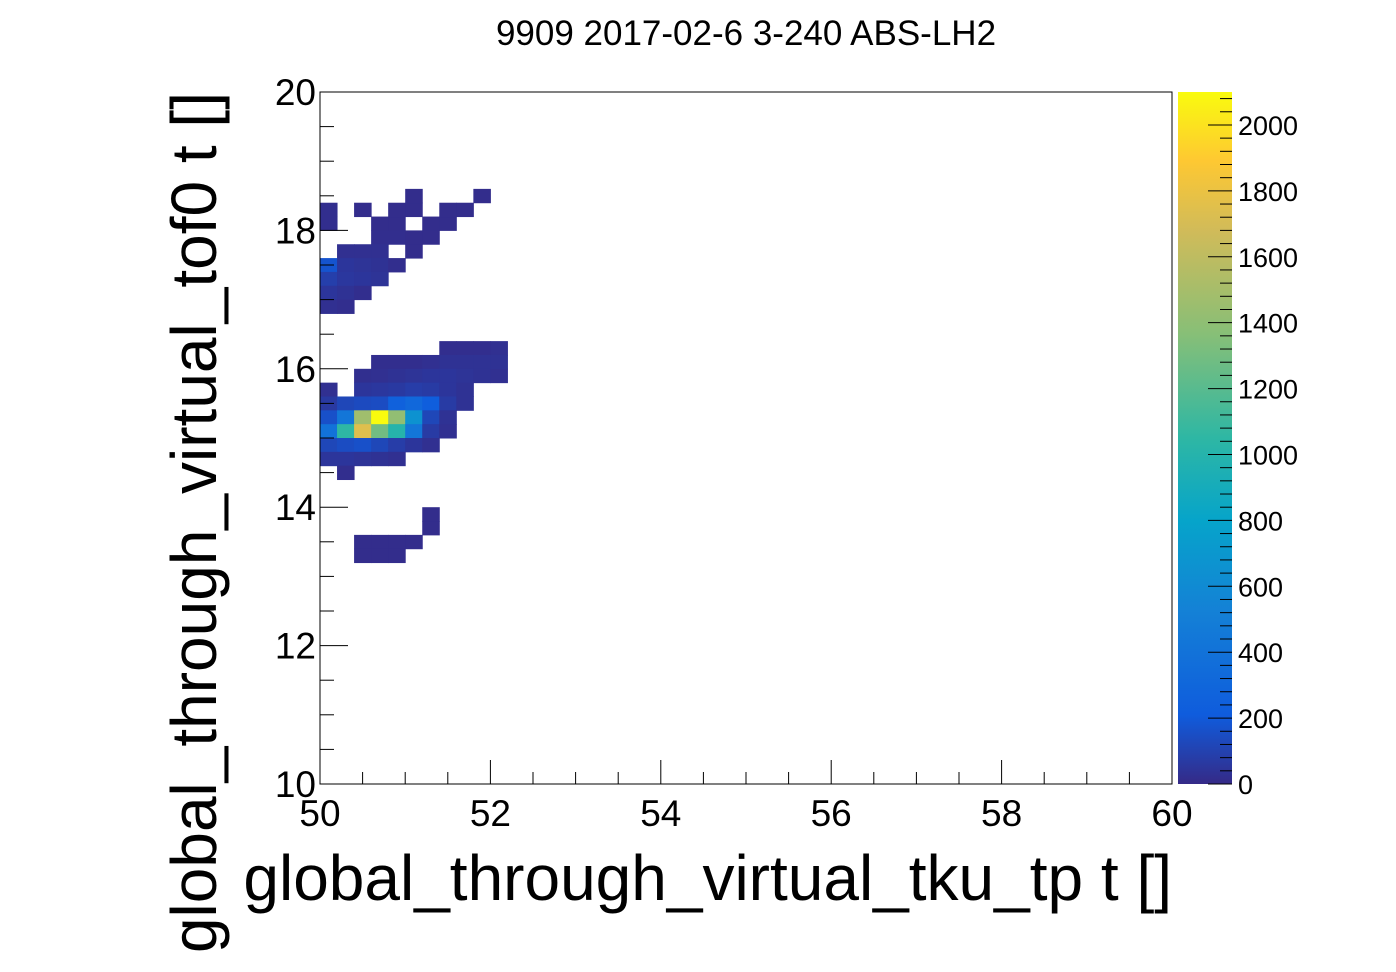 The width and height of the screenshot is (1396, 972). What do you see at coordinates (1268, 390) in the screenshot?
I see `z-tick-label: 1200` at bounding box center [1268, 390].